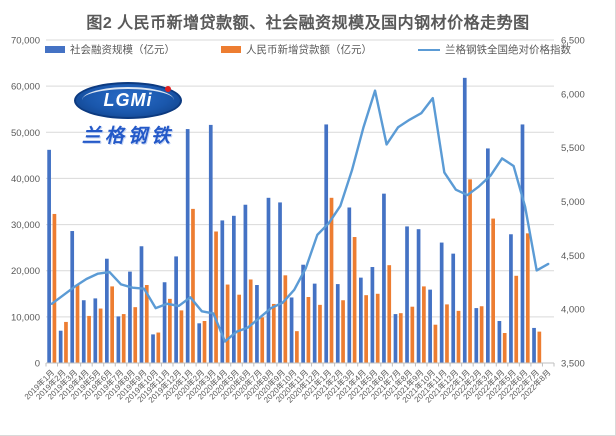 The width and height of the screenshot is (616, 436). Describe the element at coordinates (308, 23) in the screenshot. I see `chart-title: 图2 人民币新增贷款额、社会融资规模及国内钢材价格走势图` at that location.